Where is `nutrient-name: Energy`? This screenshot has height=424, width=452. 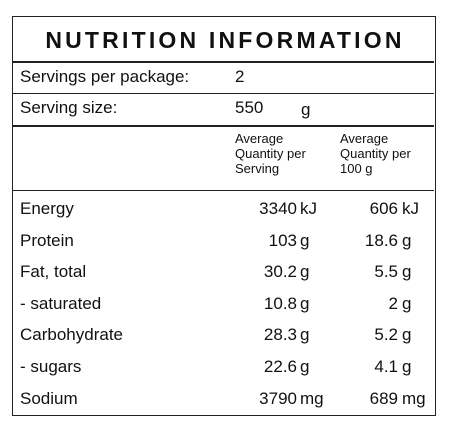 nutrient-name: Energy is located at coordinates (47, 208).